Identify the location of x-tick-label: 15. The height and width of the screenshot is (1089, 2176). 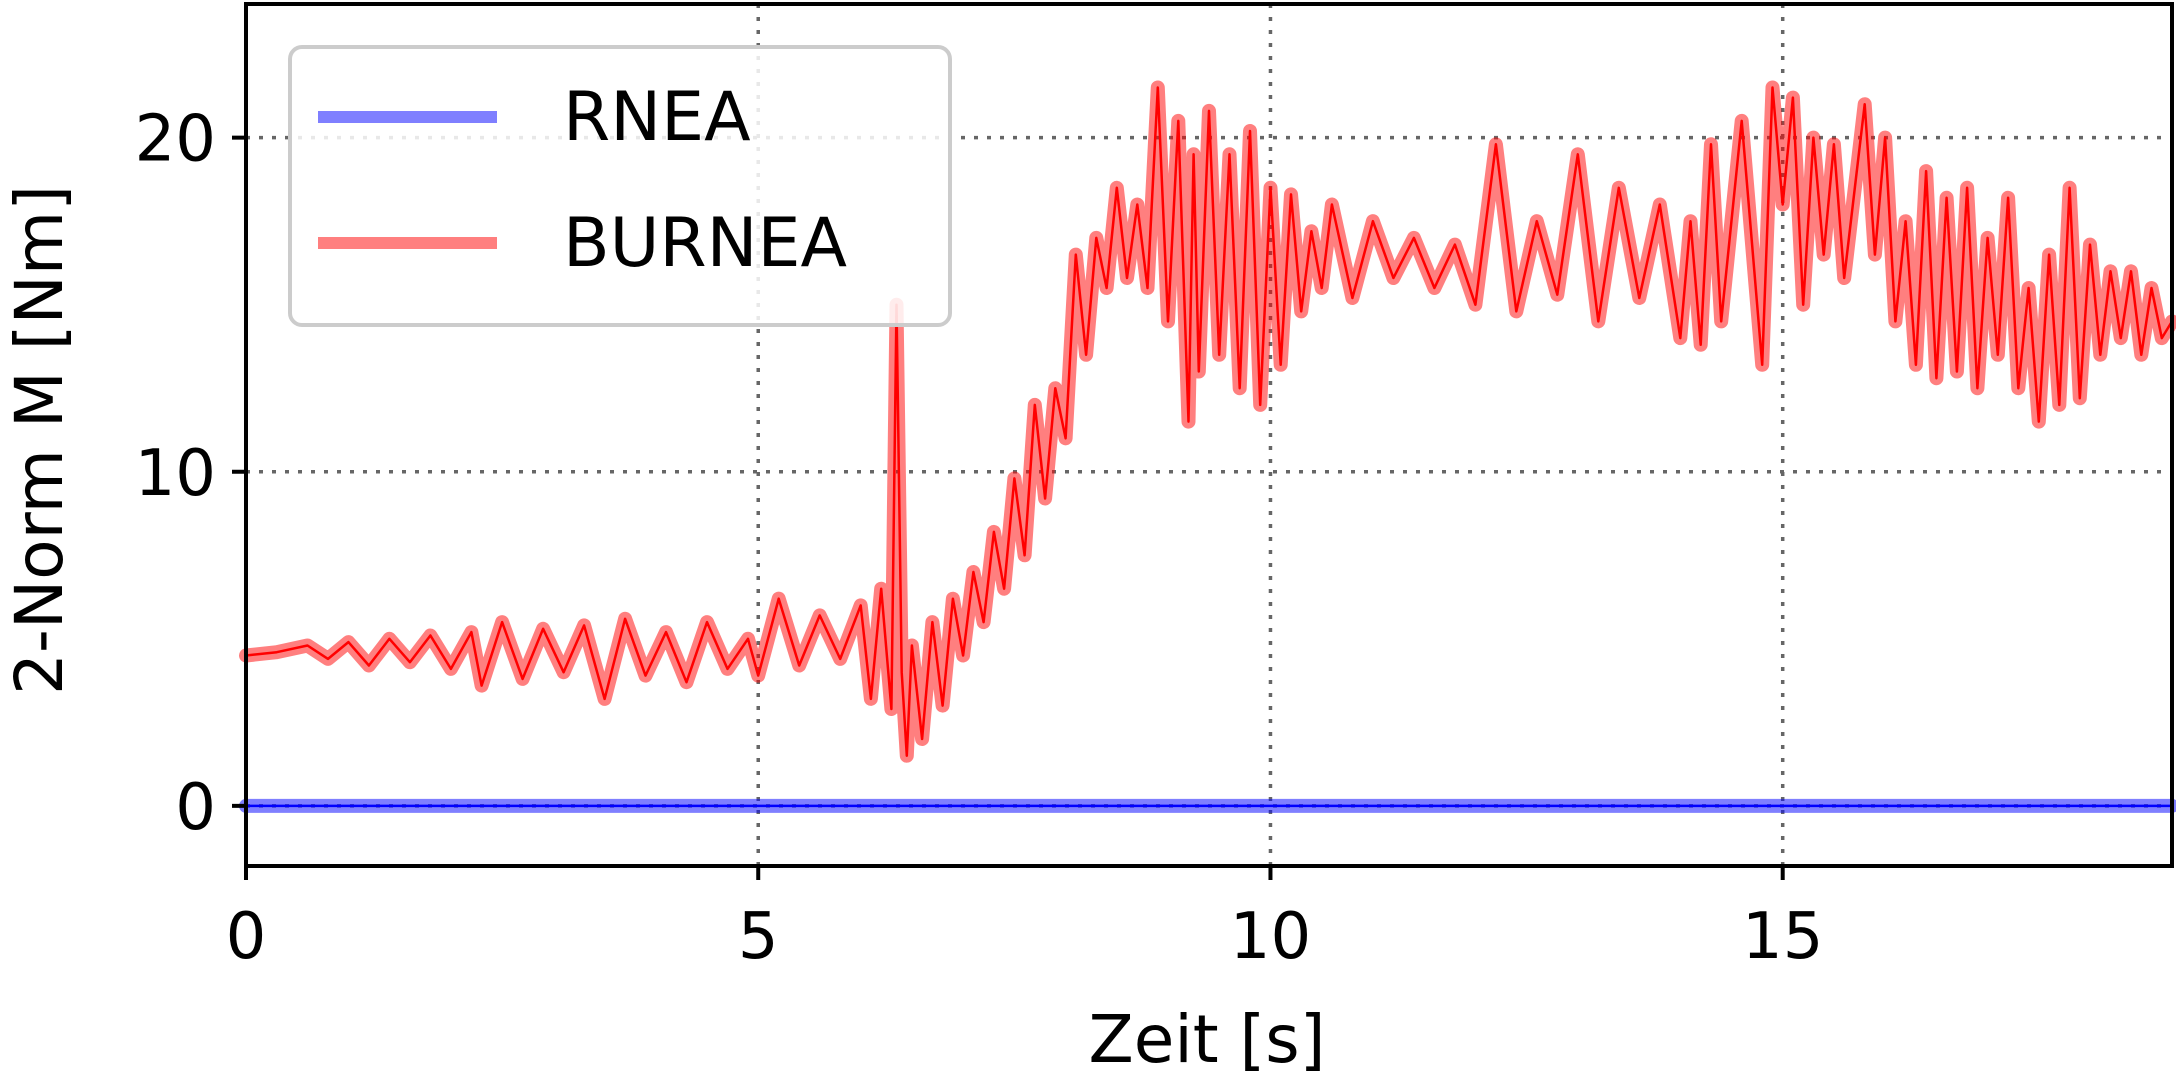
(1782, 937).